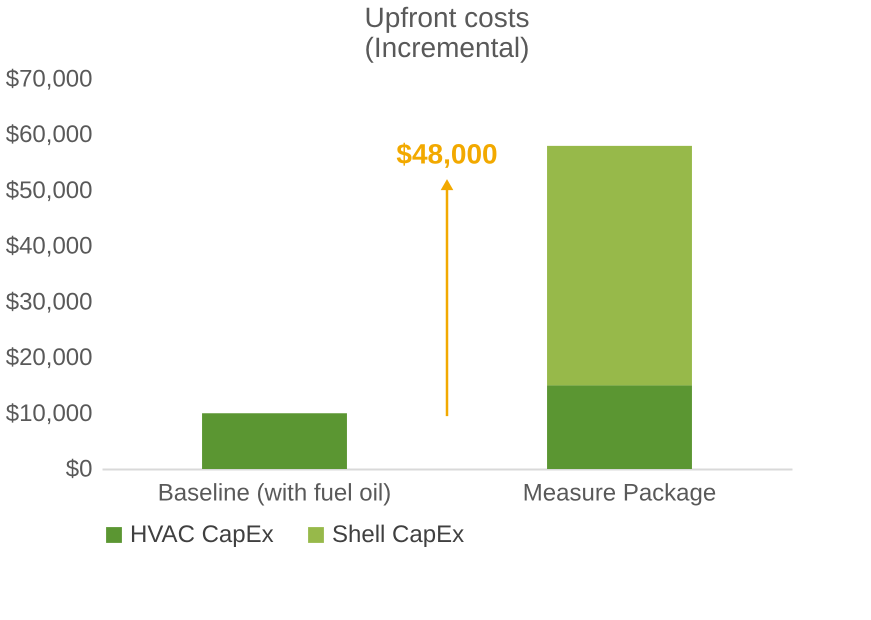 This screenshot has width=871, height=620. Describe the element at coordinates (49, 302) in the screenshot. I see `y-tick-label: $30,000` at that location.